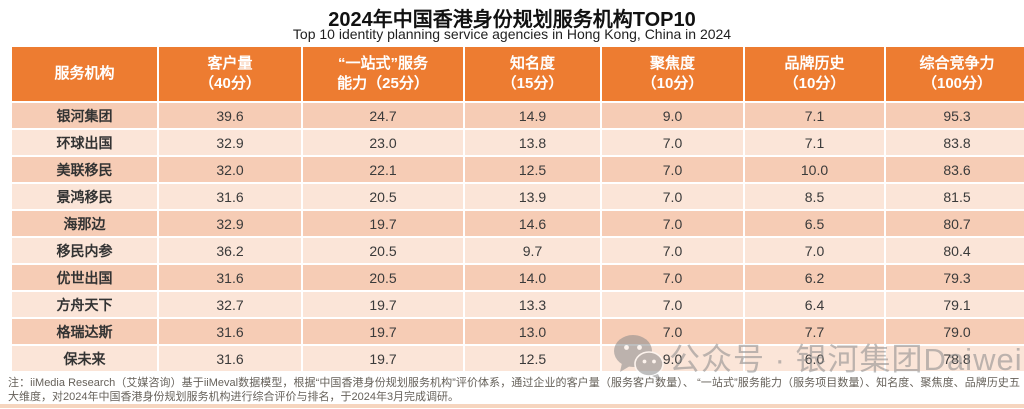  What do you see at coordinates (814, 277) in the screenshot?
I see `score-cell: 6.2` at bounding box center [814, 277].